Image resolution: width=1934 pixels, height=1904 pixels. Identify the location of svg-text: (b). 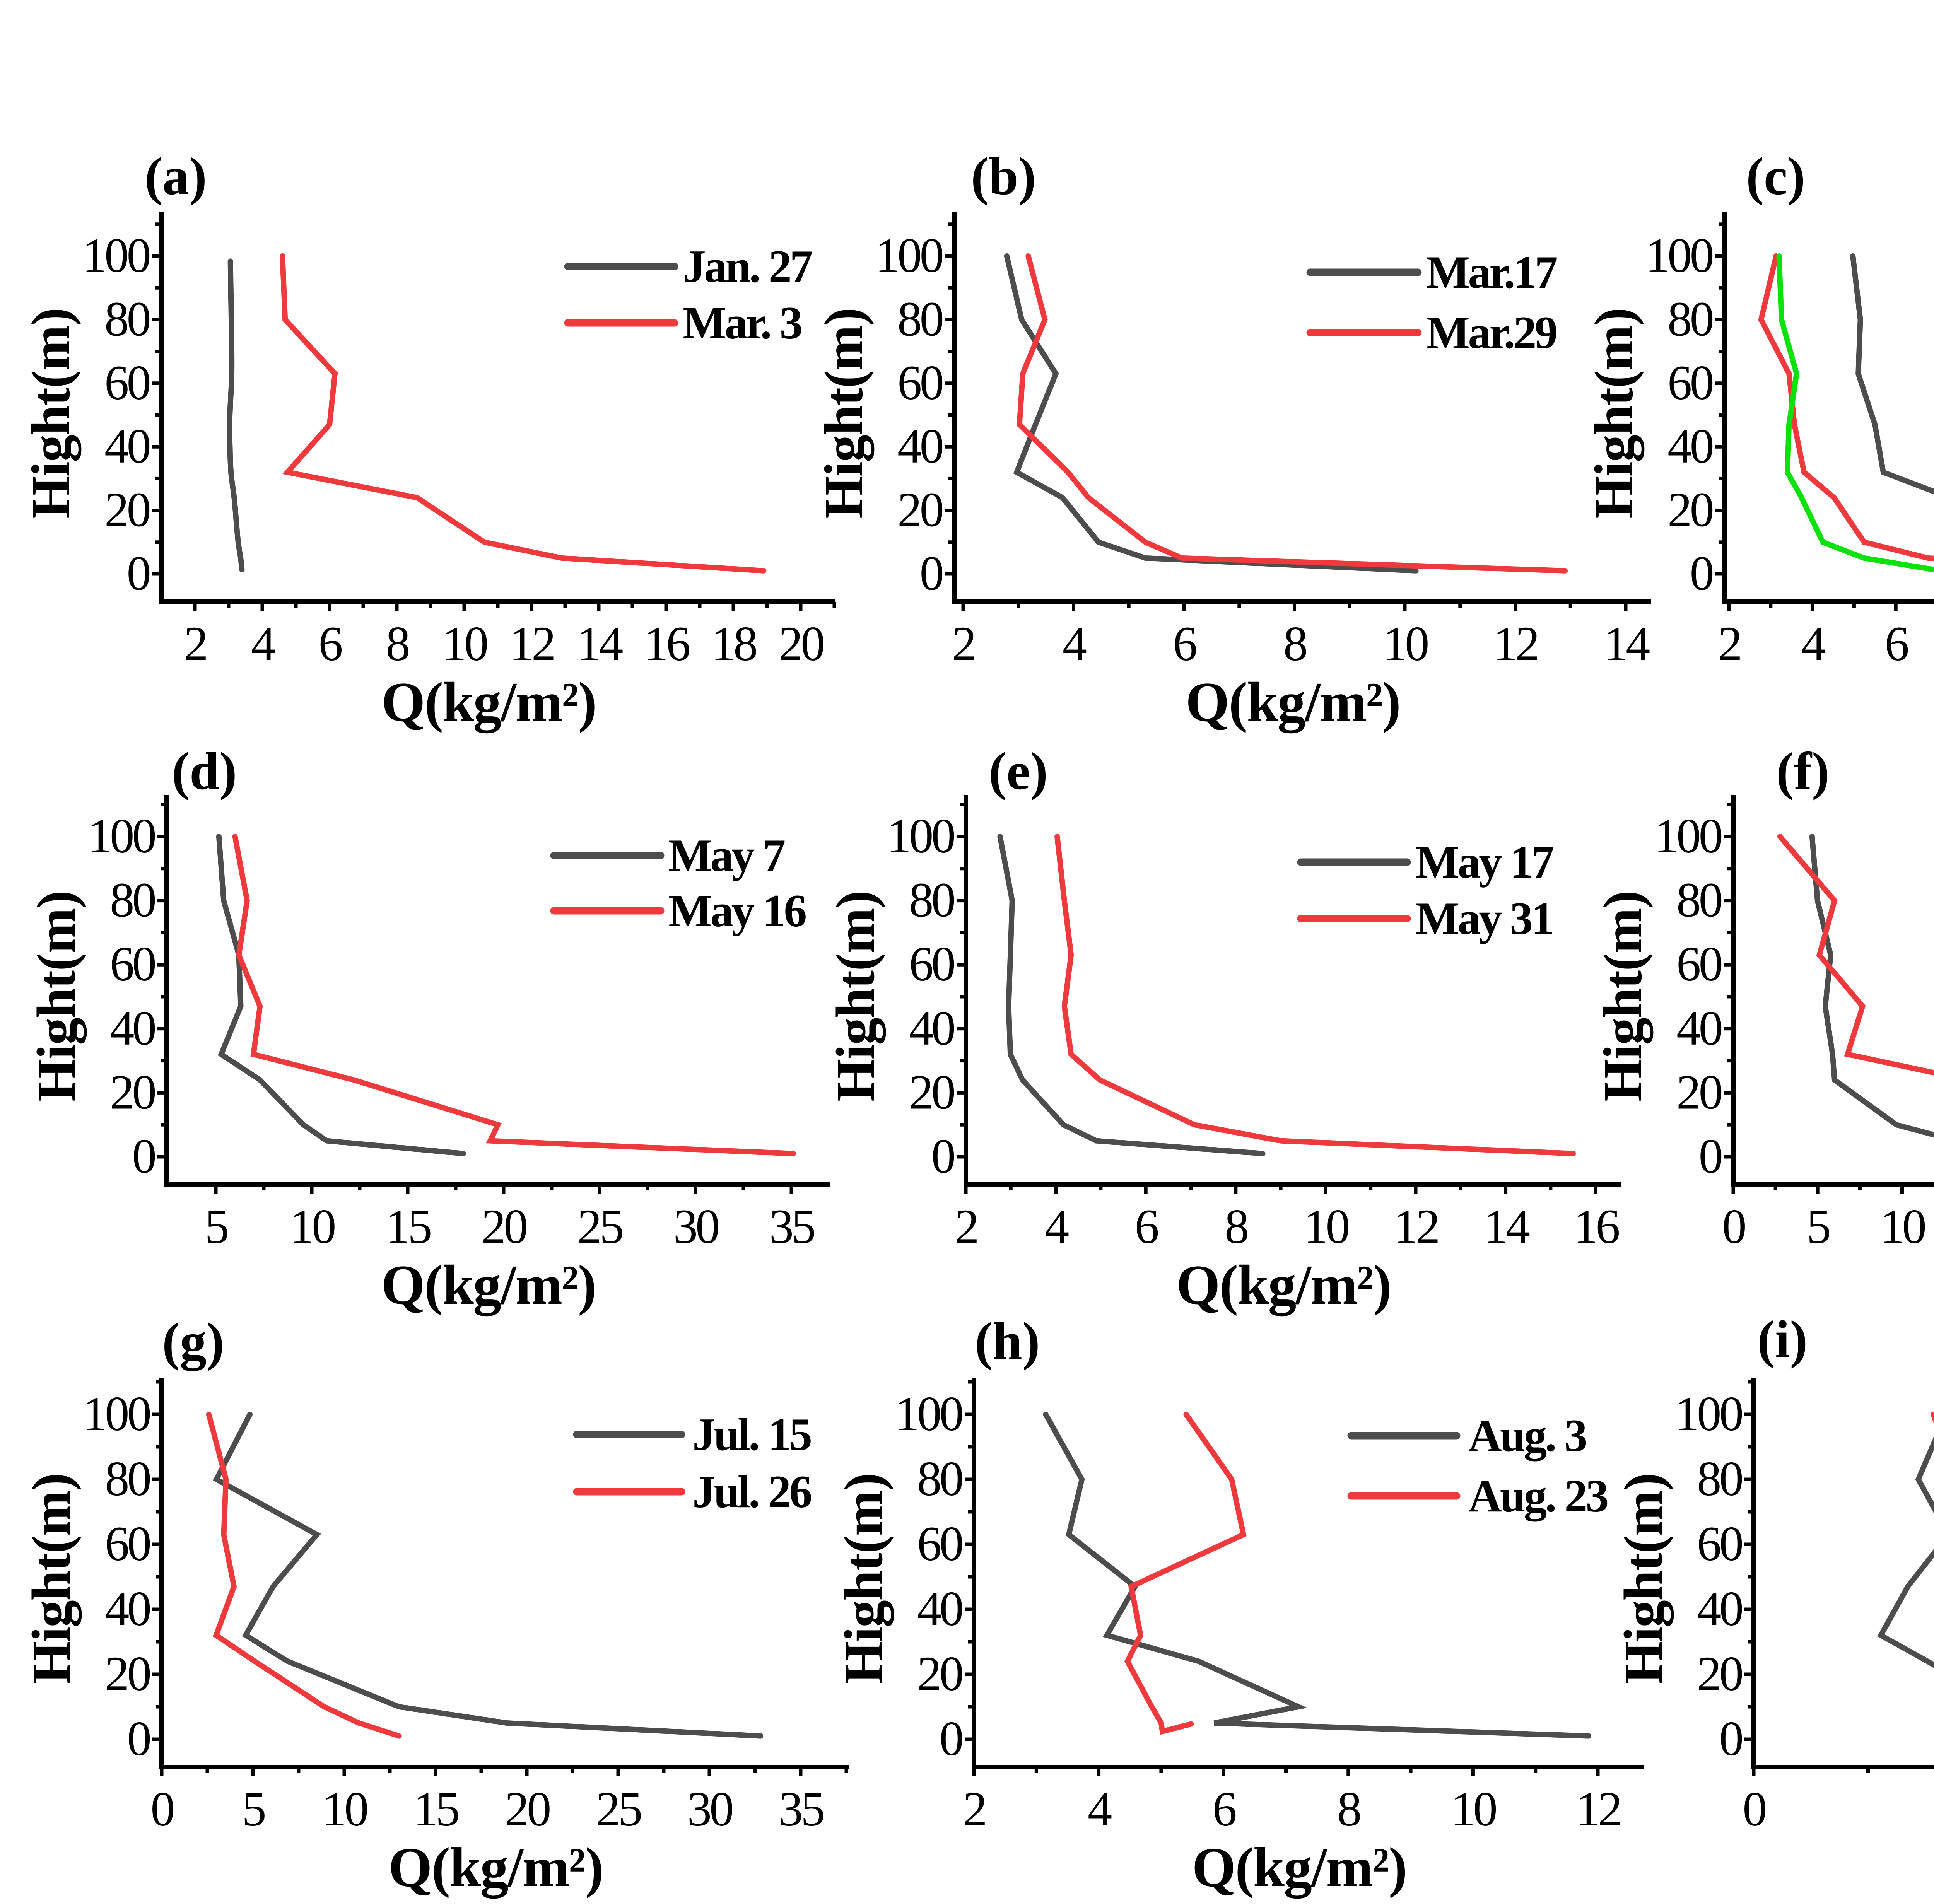
(1003, 176).